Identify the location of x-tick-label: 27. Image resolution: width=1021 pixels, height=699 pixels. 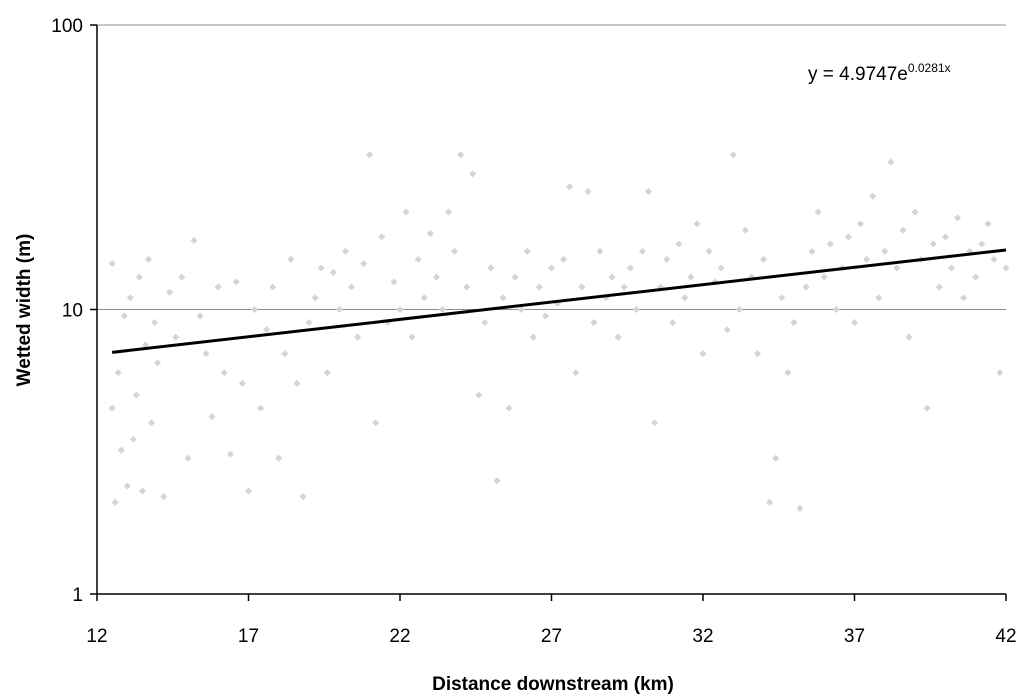
(551, 636).